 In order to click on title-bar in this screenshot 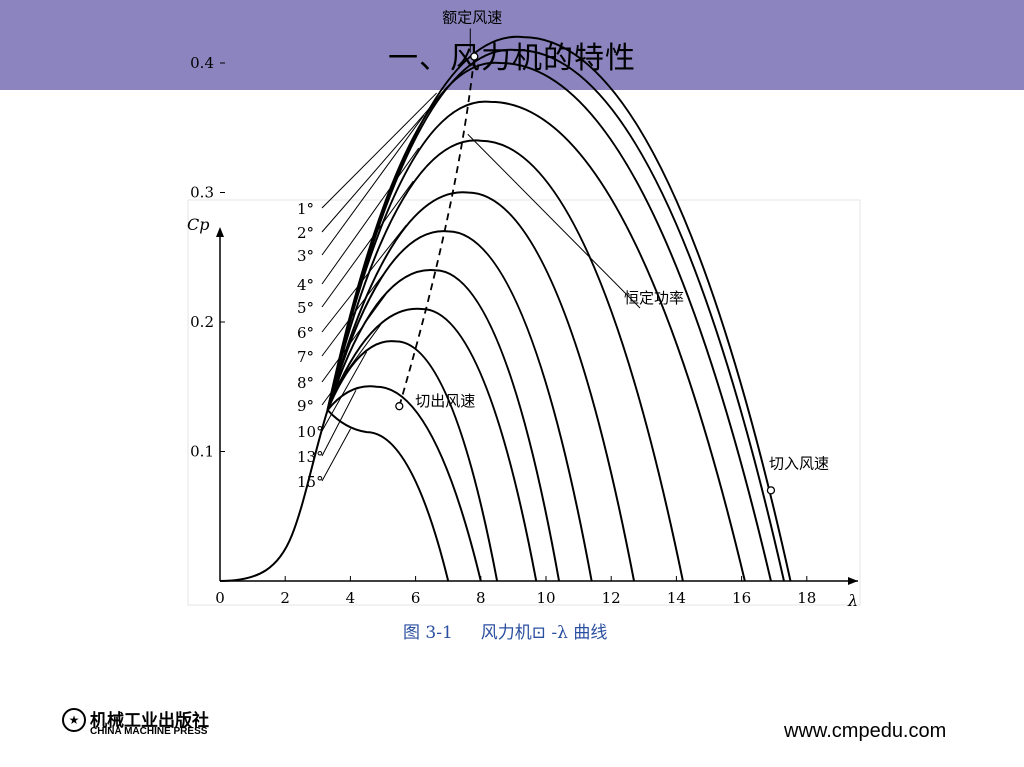, I will do `click(512, 45)`.